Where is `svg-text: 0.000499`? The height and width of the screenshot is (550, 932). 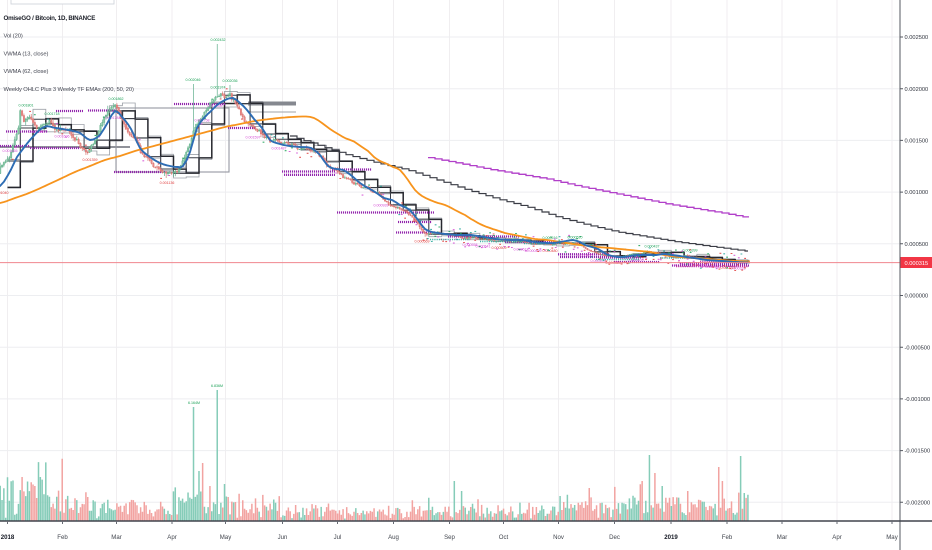 svg-text: 0.000499 is located at coordinates (534, 251).